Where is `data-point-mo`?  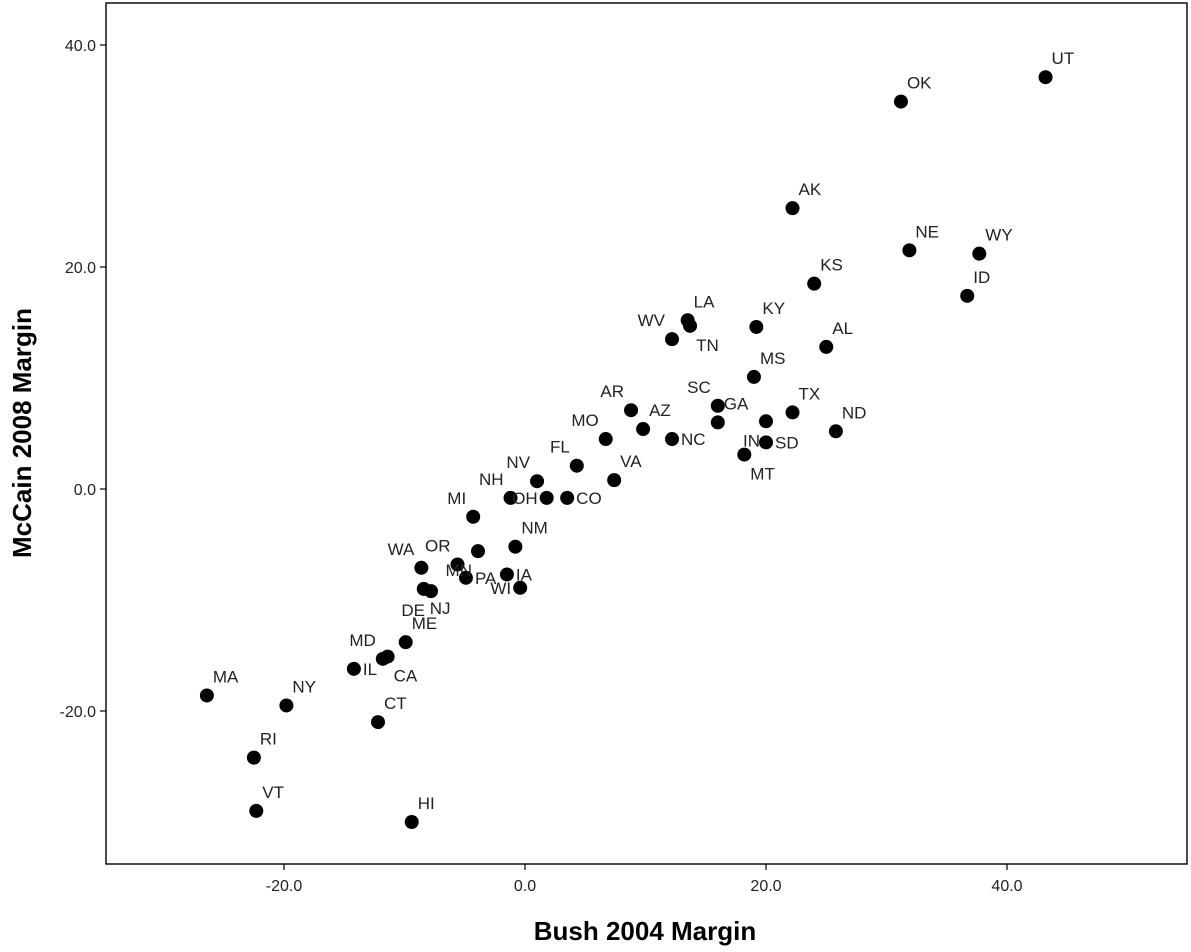
data-point-mo is located at coordinates (605, 439).